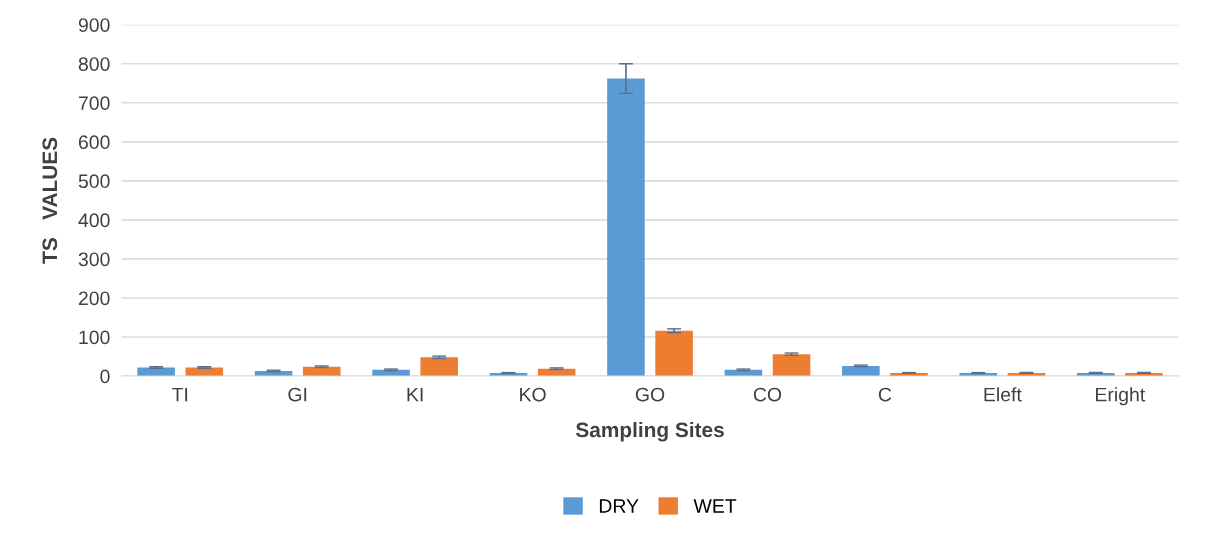 This screenshot has height=549, width=1215. I want to click on x-tick-label: Eright, so click(1121, 396).